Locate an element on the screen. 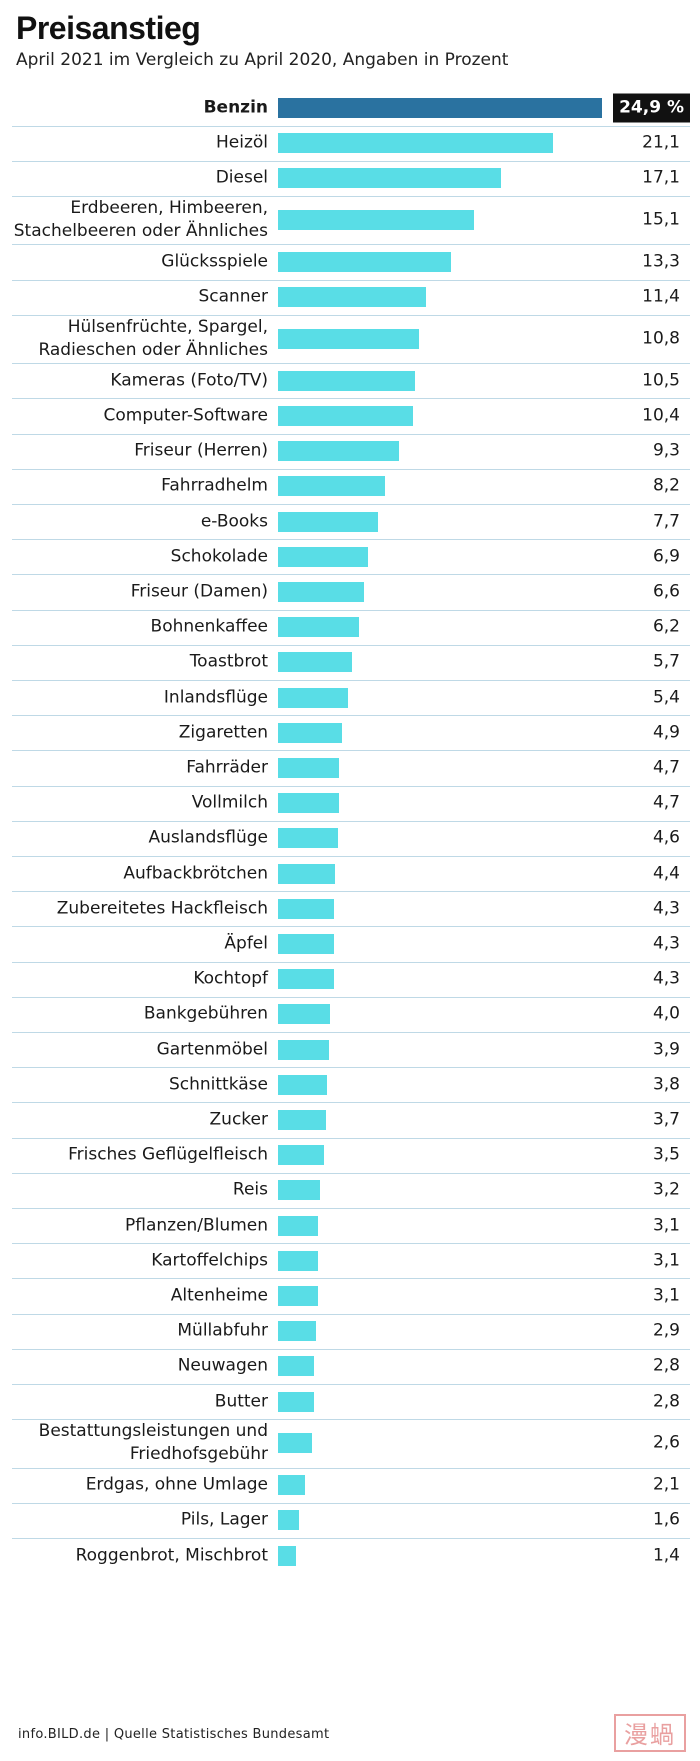 The height and width of the screenshot is (1761, 700). value-label: 4,9 is located at coordinates (666, 732).